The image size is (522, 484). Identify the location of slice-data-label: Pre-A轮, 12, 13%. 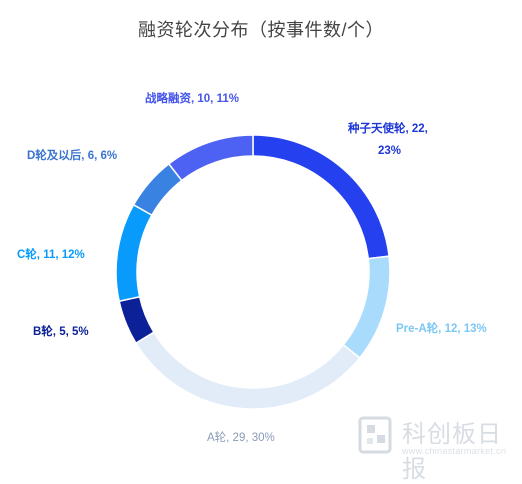
(441, 328).